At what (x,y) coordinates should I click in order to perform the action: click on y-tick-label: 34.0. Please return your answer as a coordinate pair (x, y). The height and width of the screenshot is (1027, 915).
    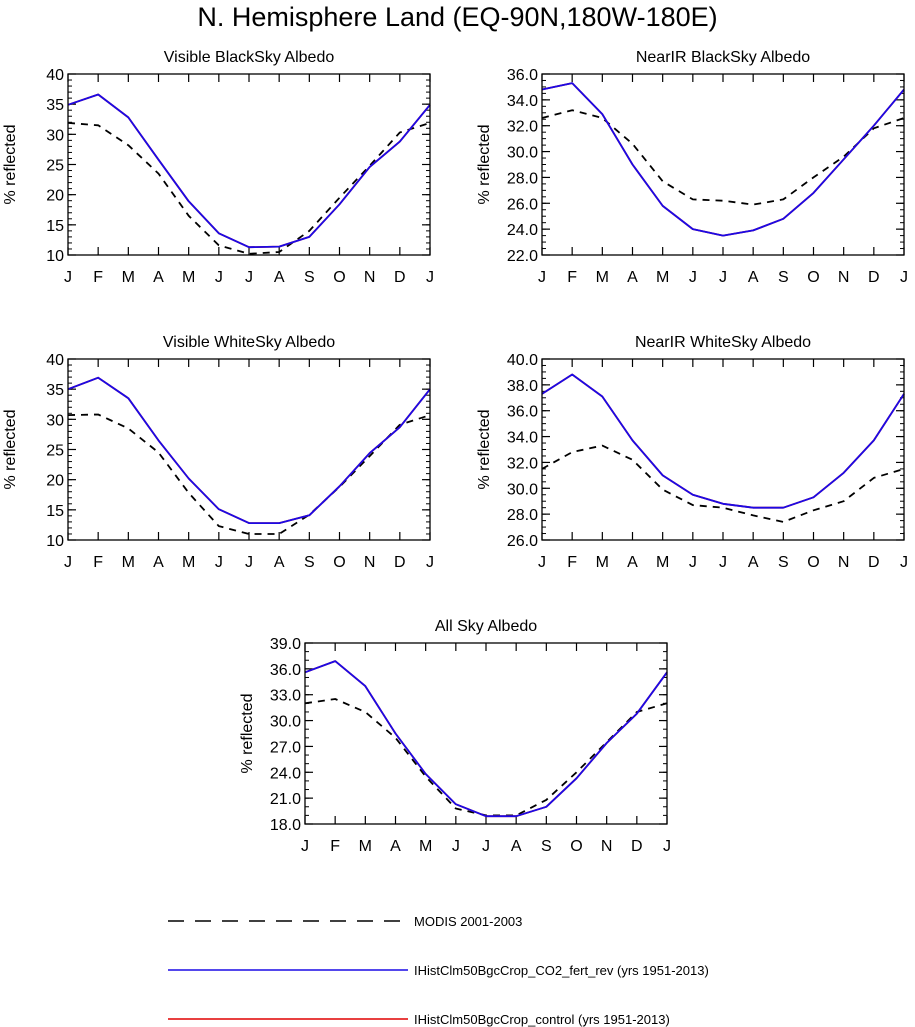
    Looking at the image, I should click on (522, 101).